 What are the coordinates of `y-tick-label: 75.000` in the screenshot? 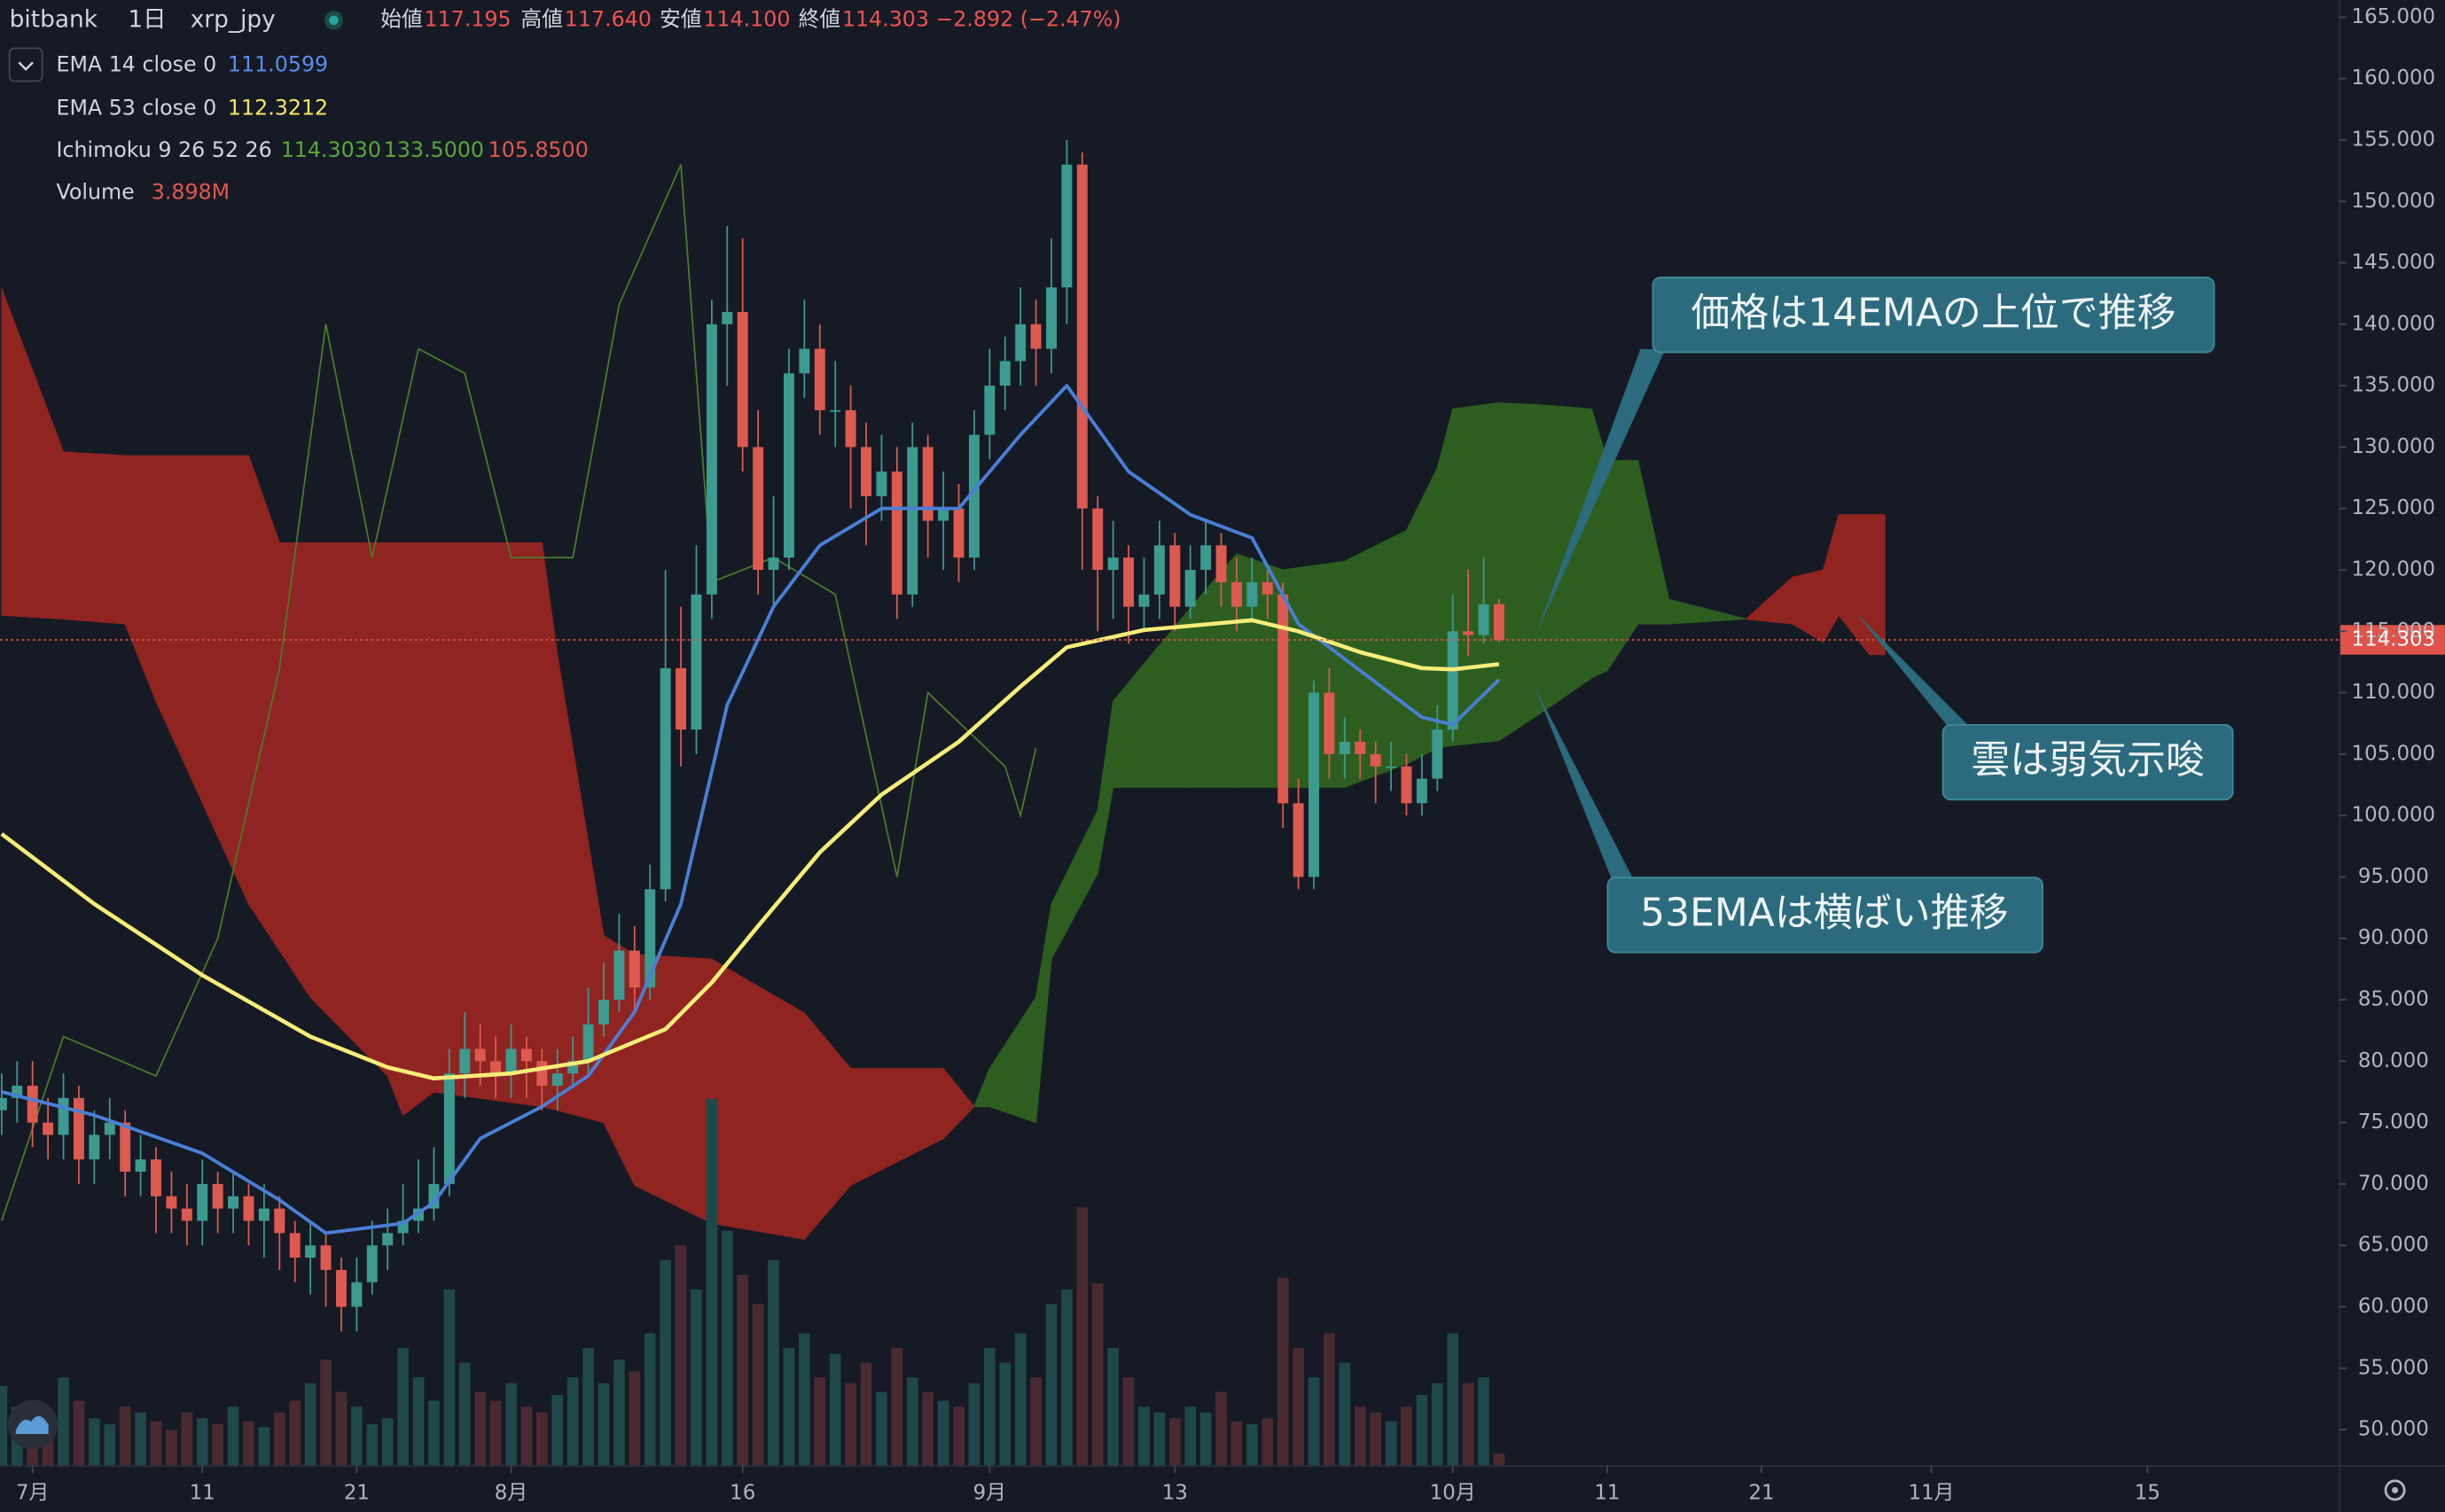 It's located at (2394, 1122).